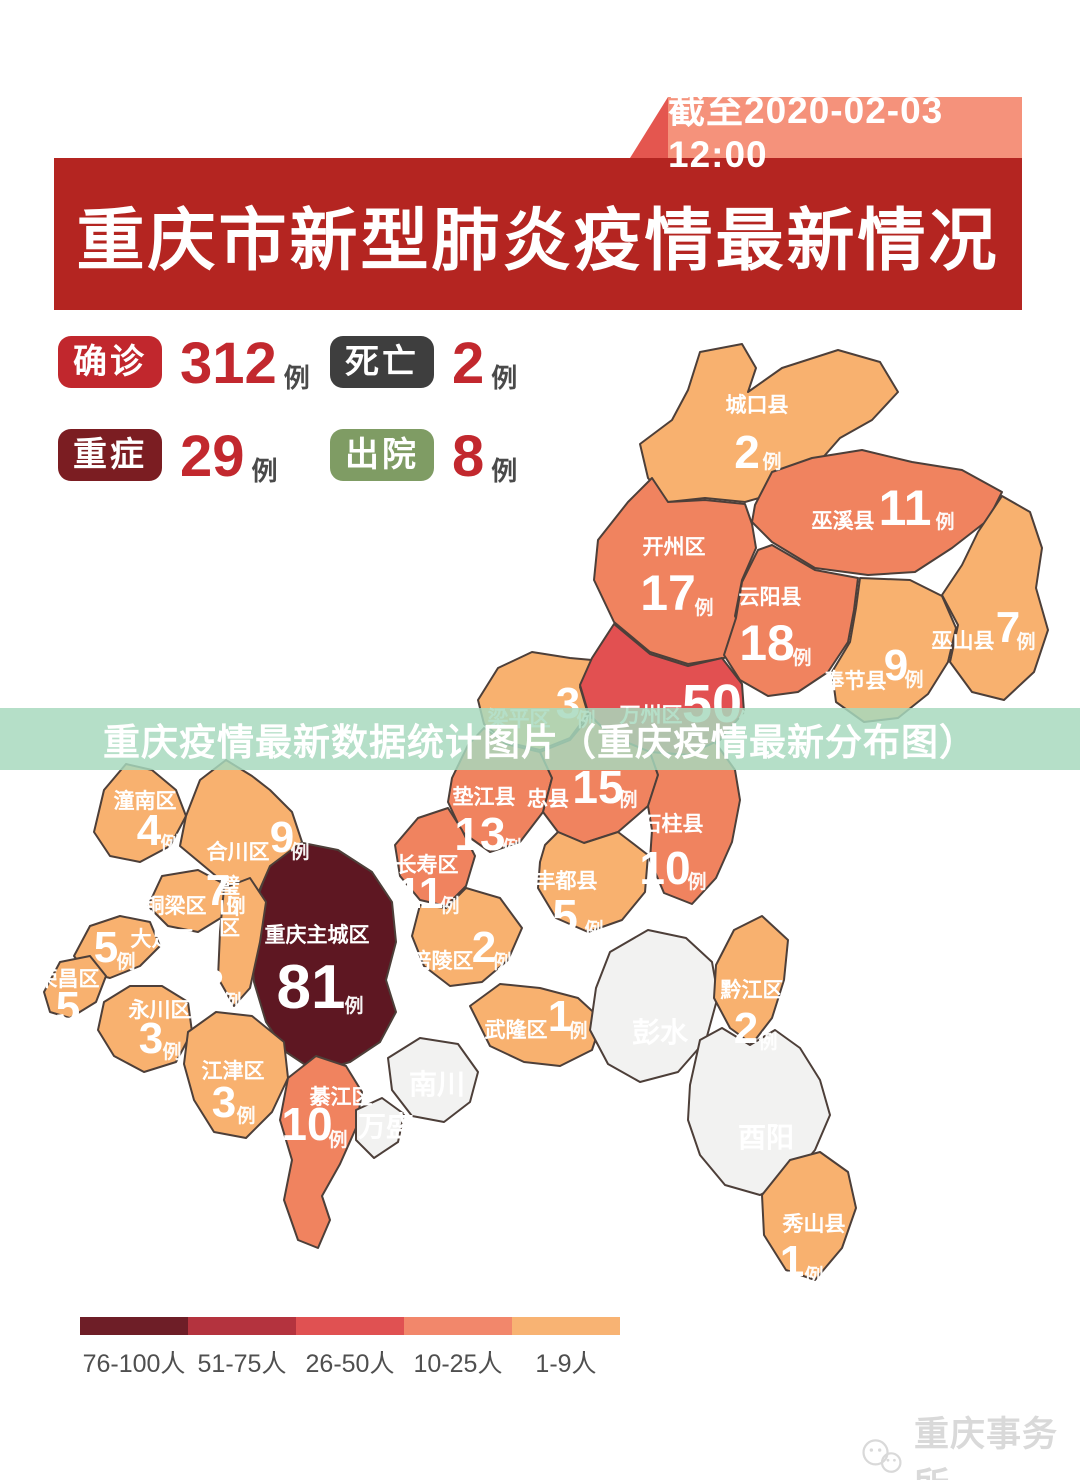 This screenshot has width=1080, height=1480. Describe the element at coordinates (792, 1261) in the screenshot. I see `svg-text: 1` at that location.